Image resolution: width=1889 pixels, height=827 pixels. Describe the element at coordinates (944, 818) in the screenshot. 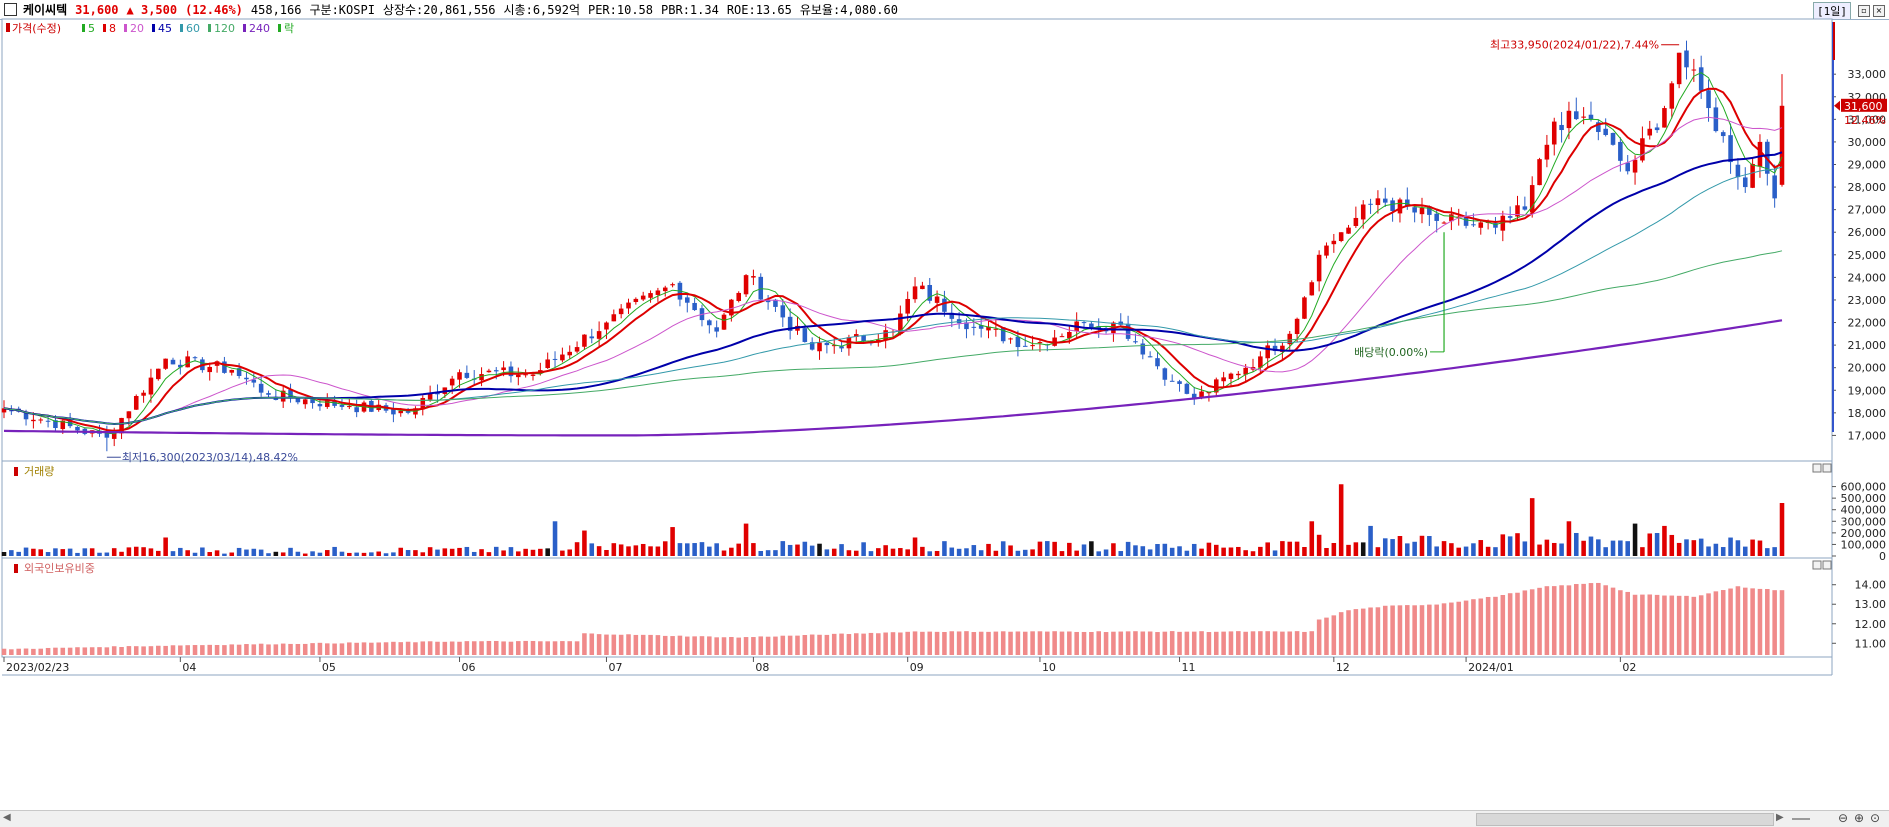

I see `horizontal-scrollbar: ◀ ▶ ⎯⎯⎯ ⊖ ⊕ ⊙` at that location.